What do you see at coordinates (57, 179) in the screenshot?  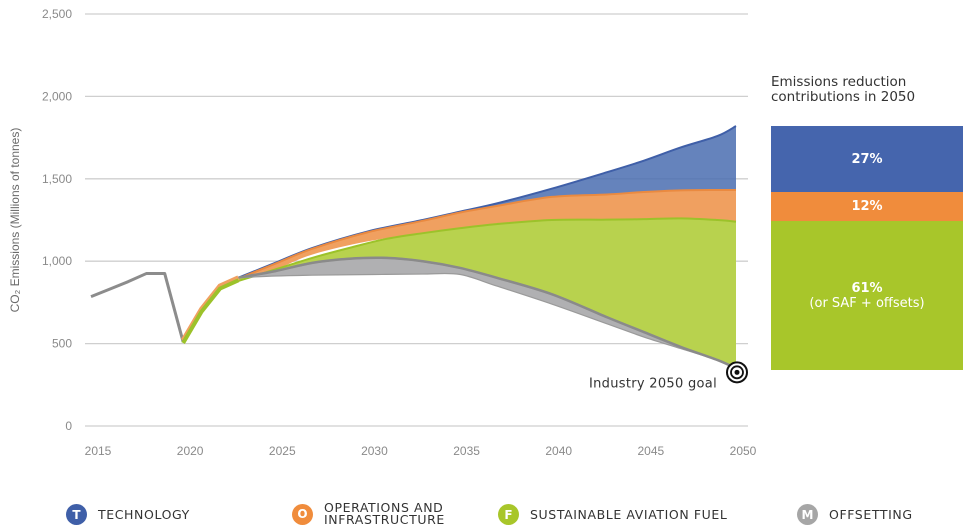 I see `y-tick-label: 1,500` at bounding box center [57, 179].